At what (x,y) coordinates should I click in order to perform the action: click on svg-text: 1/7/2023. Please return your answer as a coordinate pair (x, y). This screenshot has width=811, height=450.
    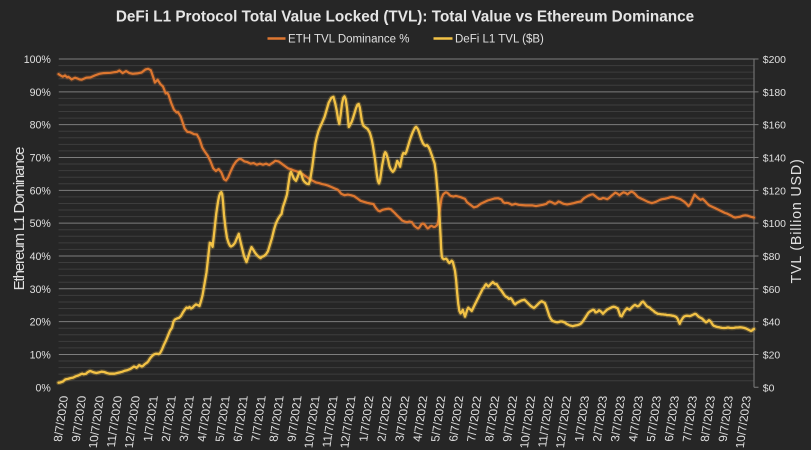
    Looking at the image, I should click on (582, 418).